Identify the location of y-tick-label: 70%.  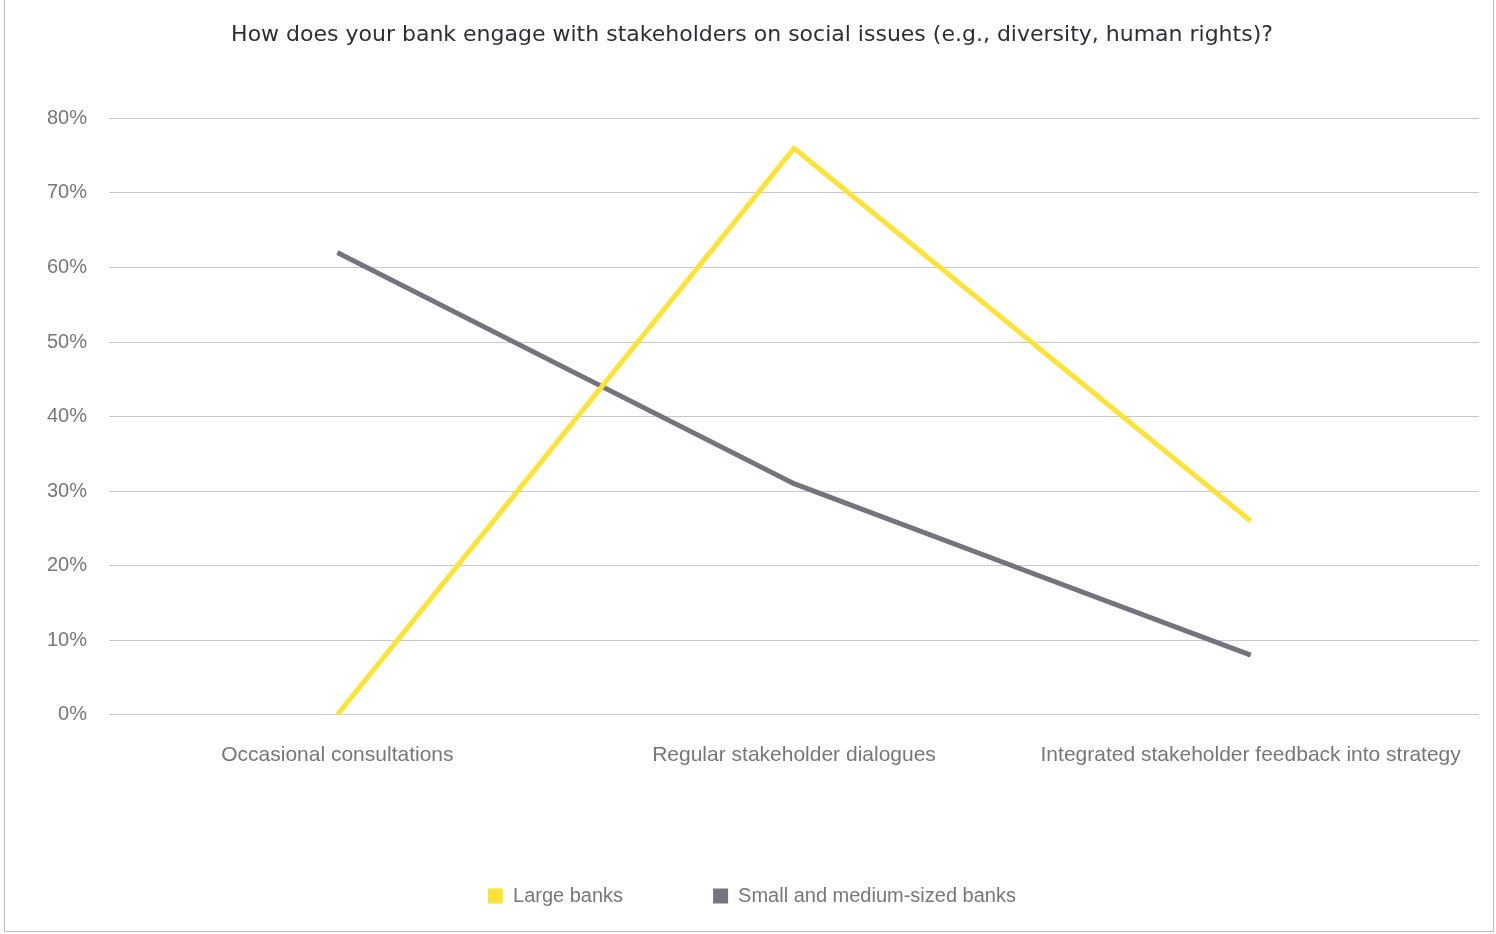
(67, 191).